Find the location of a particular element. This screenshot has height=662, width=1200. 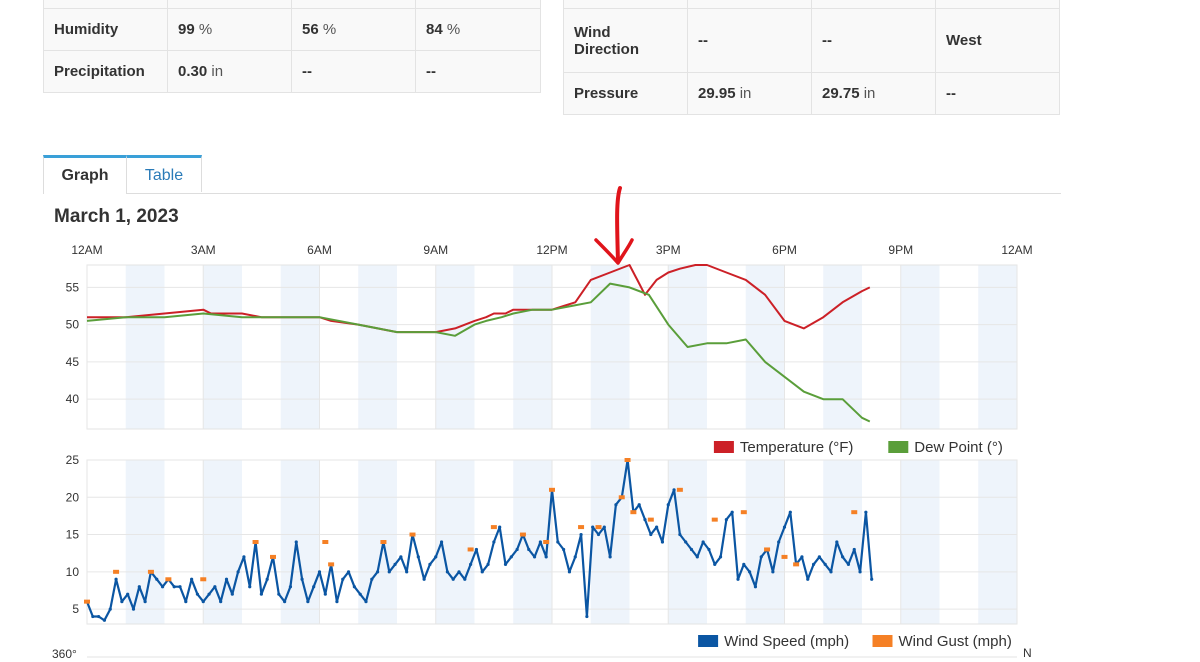

value-cell: 99 % is located at coordinates (229, 29).